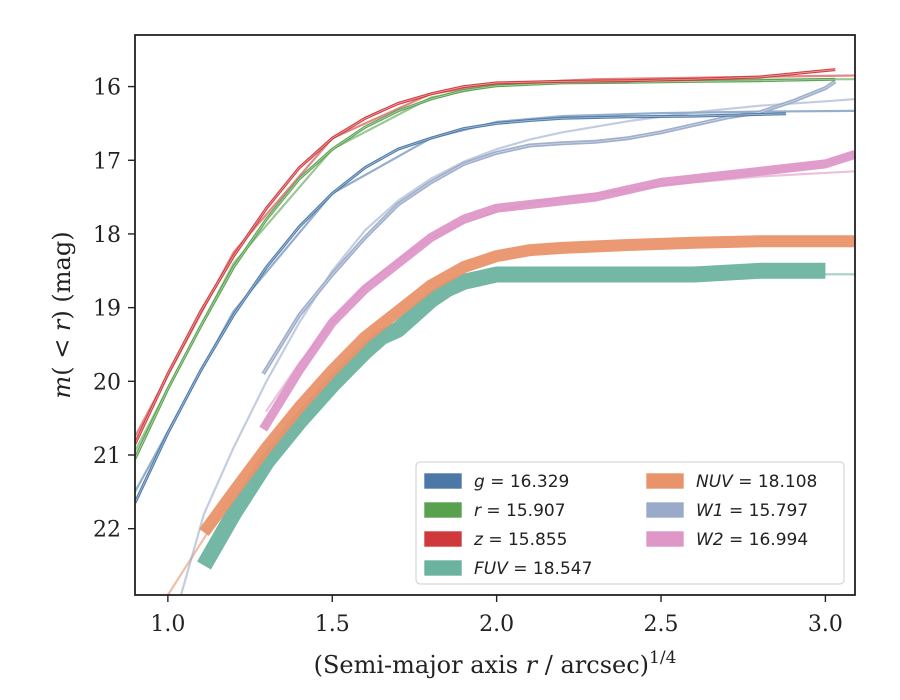 This screenshot has width=900, height=700. I want to click on legend-item-w1: W1 = 15.797, so click(726, 511).